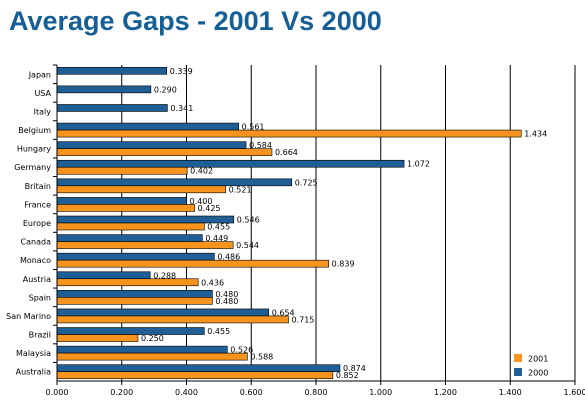 The height and width of the screenshot is (400, 585). What do you see at coordinates (97, 338) in the screenshot?
I see `bar-2001-brazil` at bounding box center [97, 338].